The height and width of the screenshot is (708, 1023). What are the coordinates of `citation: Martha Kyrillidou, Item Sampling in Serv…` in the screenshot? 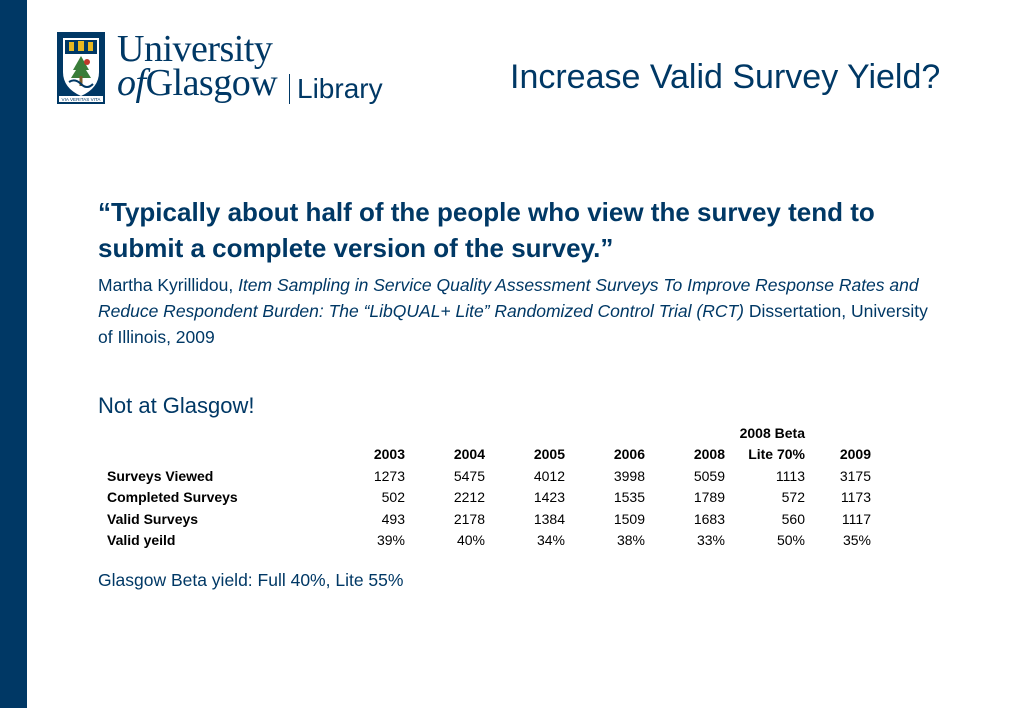 It's located at (518, 311).